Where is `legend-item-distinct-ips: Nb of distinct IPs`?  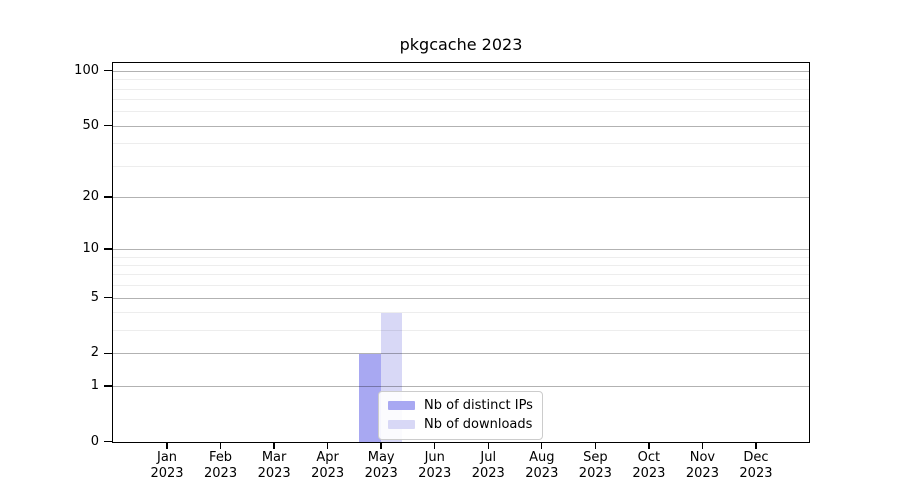 legend-item-distinct-ips: Nb of distinct IPs is located at coordinates (460, 405).